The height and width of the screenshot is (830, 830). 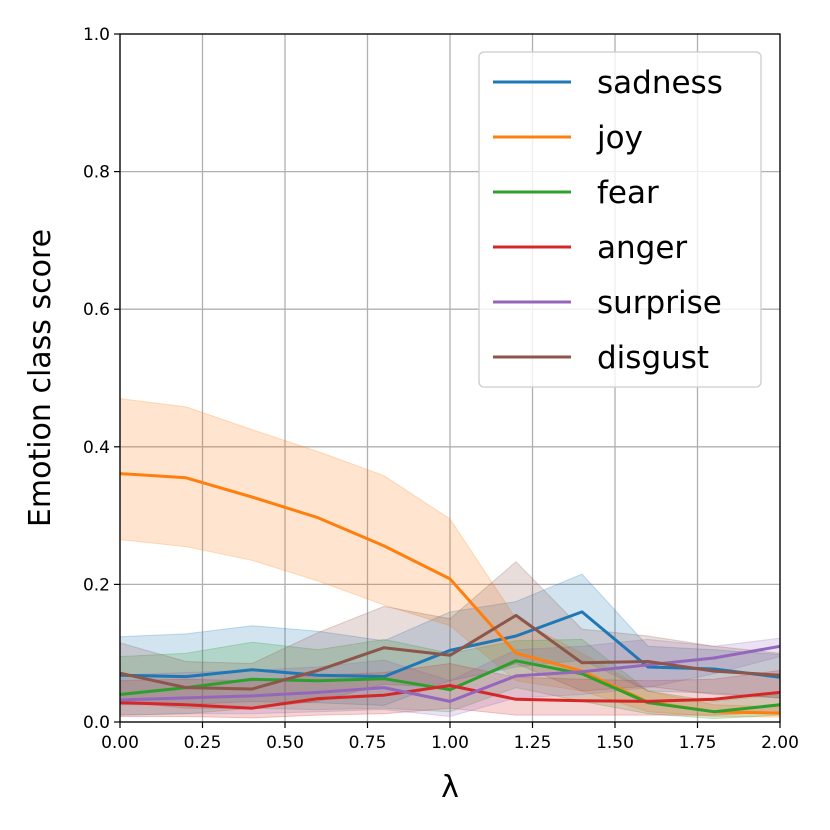 I want to click on y-axis-title: Emotion class score, so click(x=40, y=378).